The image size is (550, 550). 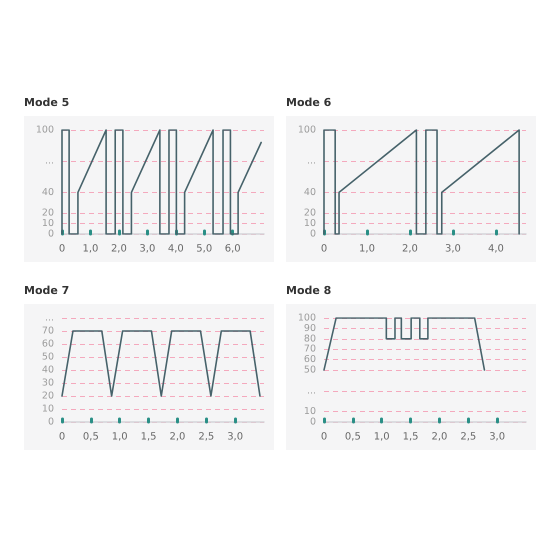 I want to click on y-tick-label: 80, so click(x=310, y=338).